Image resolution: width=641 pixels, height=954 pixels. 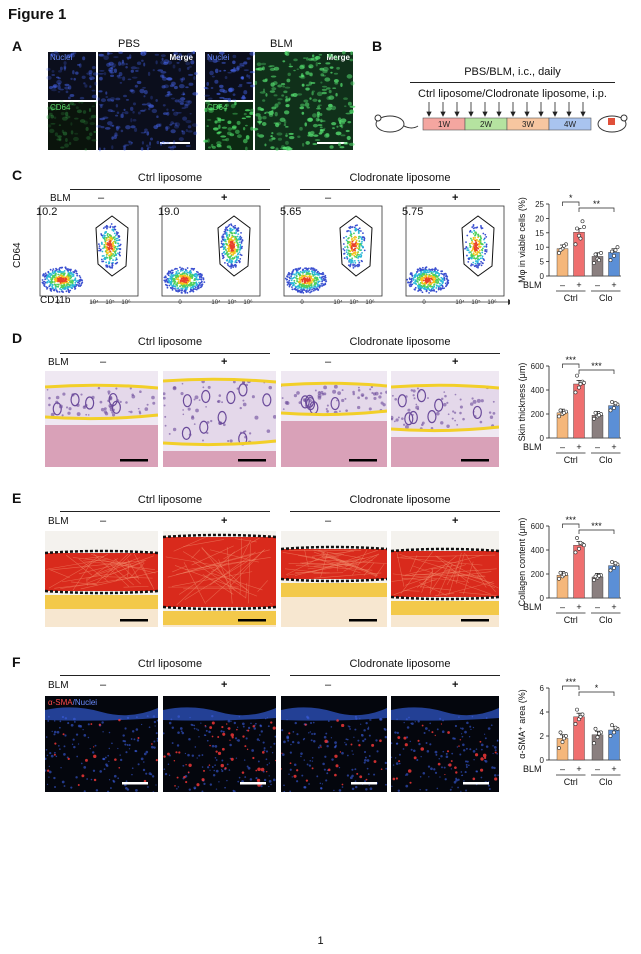 I want to click on f-stain-label: α-SMA/Nuclei, so click(x=73, y=702).